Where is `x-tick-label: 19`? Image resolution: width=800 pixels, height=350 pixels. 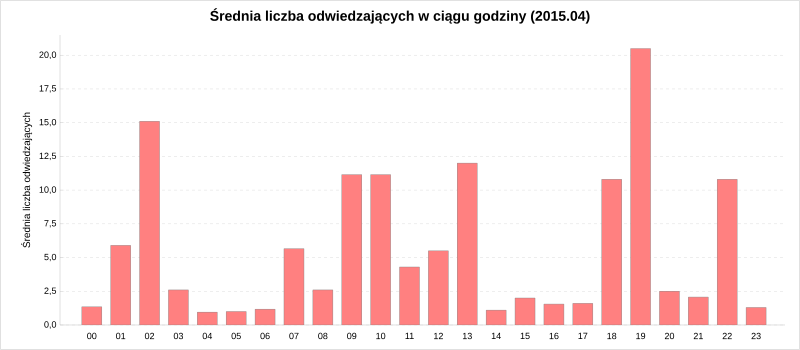 x-tick-label: 19 is located at coordinates (641, 336).